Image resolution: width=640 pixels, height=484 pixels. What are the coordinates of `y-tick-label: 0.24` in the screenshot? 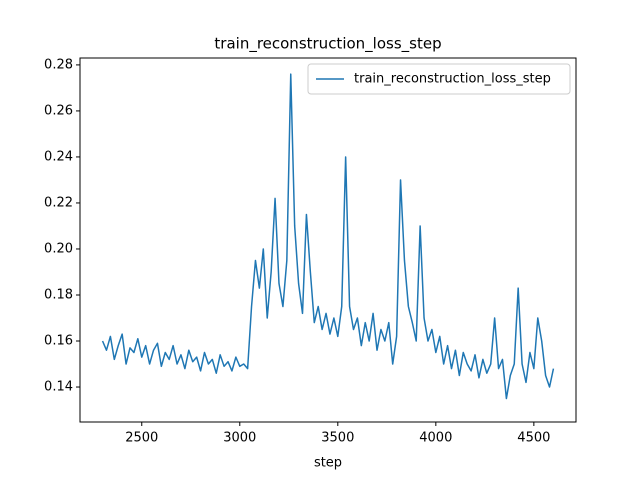 It's located at (58, 156).